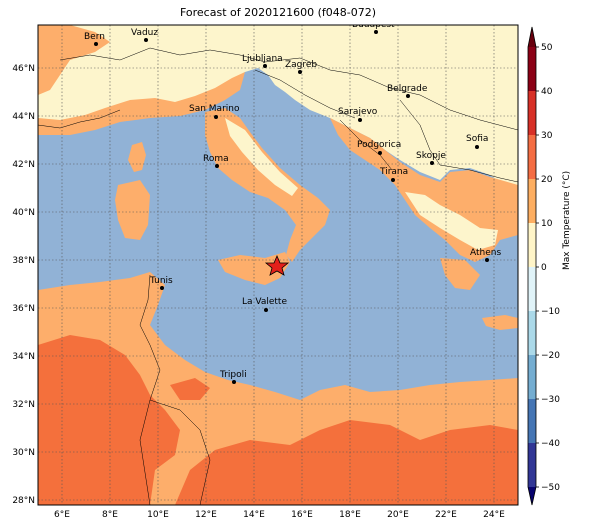 The width and height of the screenshot is (592, 529). What do you see at coordinates (360, 120) in the screenshot?
I see `city-dot-sarajevo` at bounding box center [360, 120].